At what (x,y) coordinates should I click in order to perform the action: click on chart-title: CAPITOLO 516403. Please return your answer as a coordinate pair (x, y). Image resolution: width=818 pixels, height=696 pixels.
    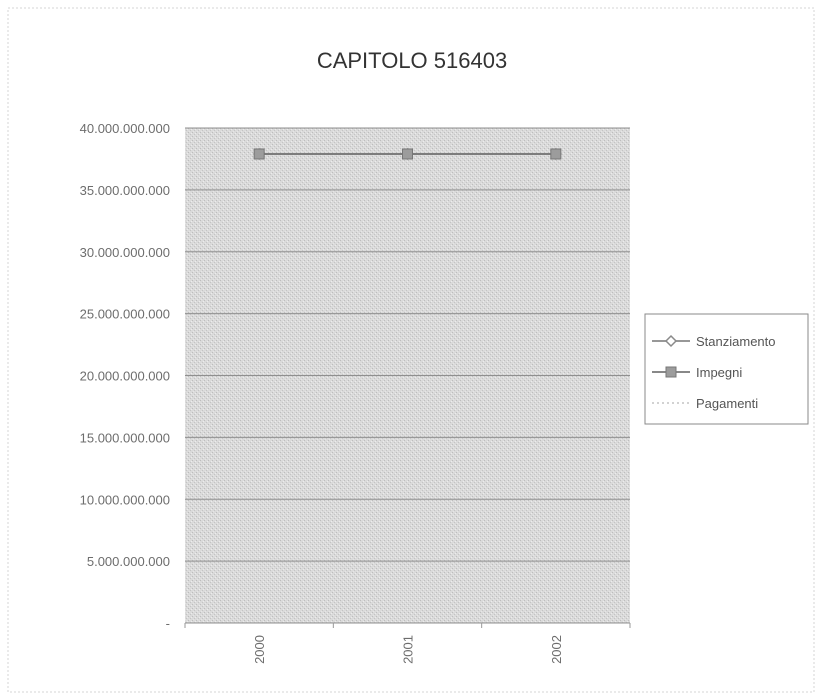
    Looking at the image, I should click on (412, 60).